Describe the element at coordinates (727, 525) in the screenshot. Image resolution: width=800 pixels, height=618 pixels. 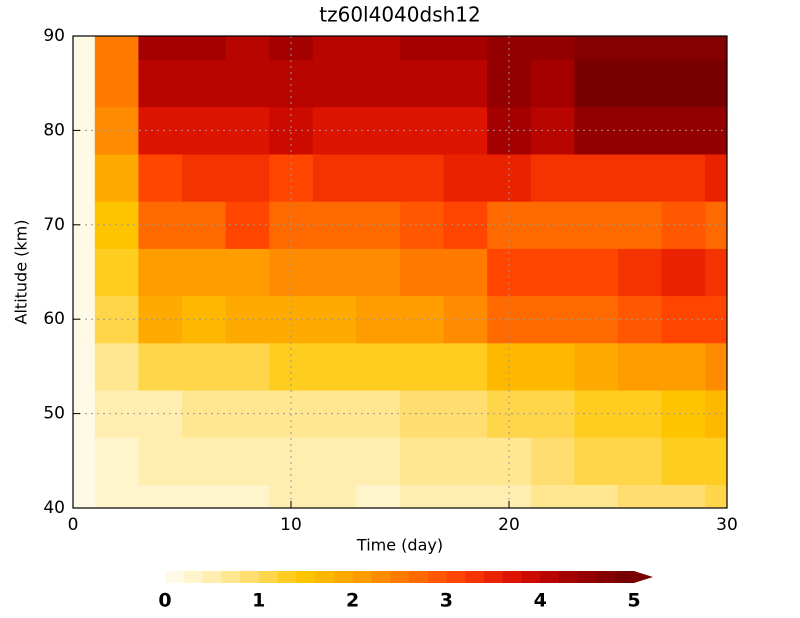
I see `x-tick-label: 30` at that location.